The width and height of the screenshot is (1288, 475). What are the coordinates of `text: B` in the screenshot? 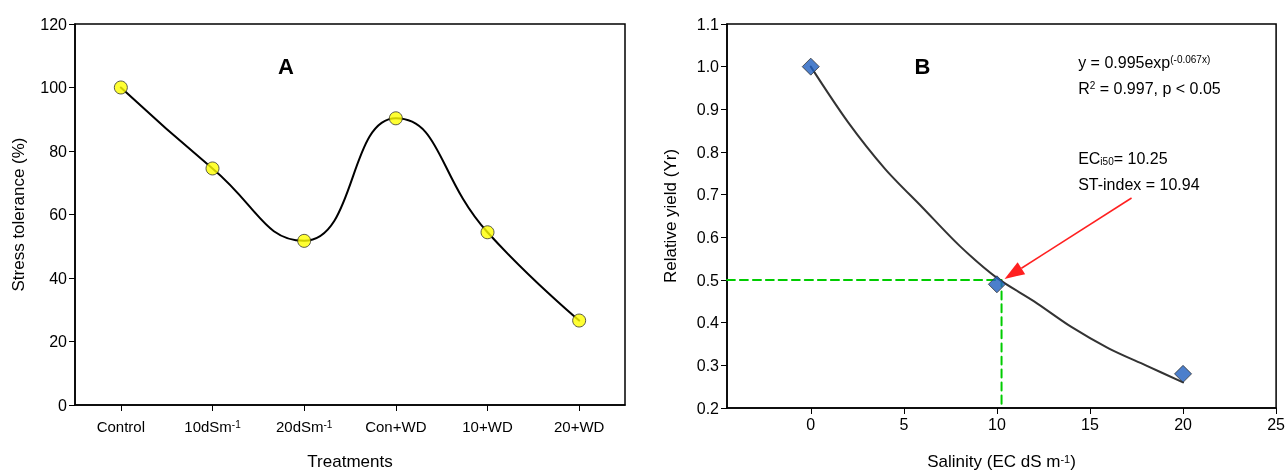 It's located at (922, 66).